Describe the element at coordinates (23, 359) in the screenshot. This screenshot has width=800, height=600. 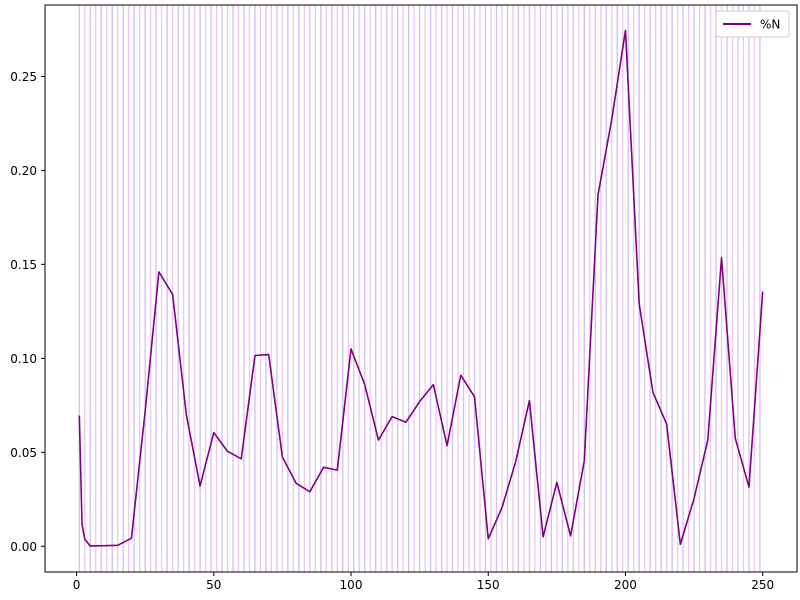
I see `y-tick-label: 0.10` at that location.